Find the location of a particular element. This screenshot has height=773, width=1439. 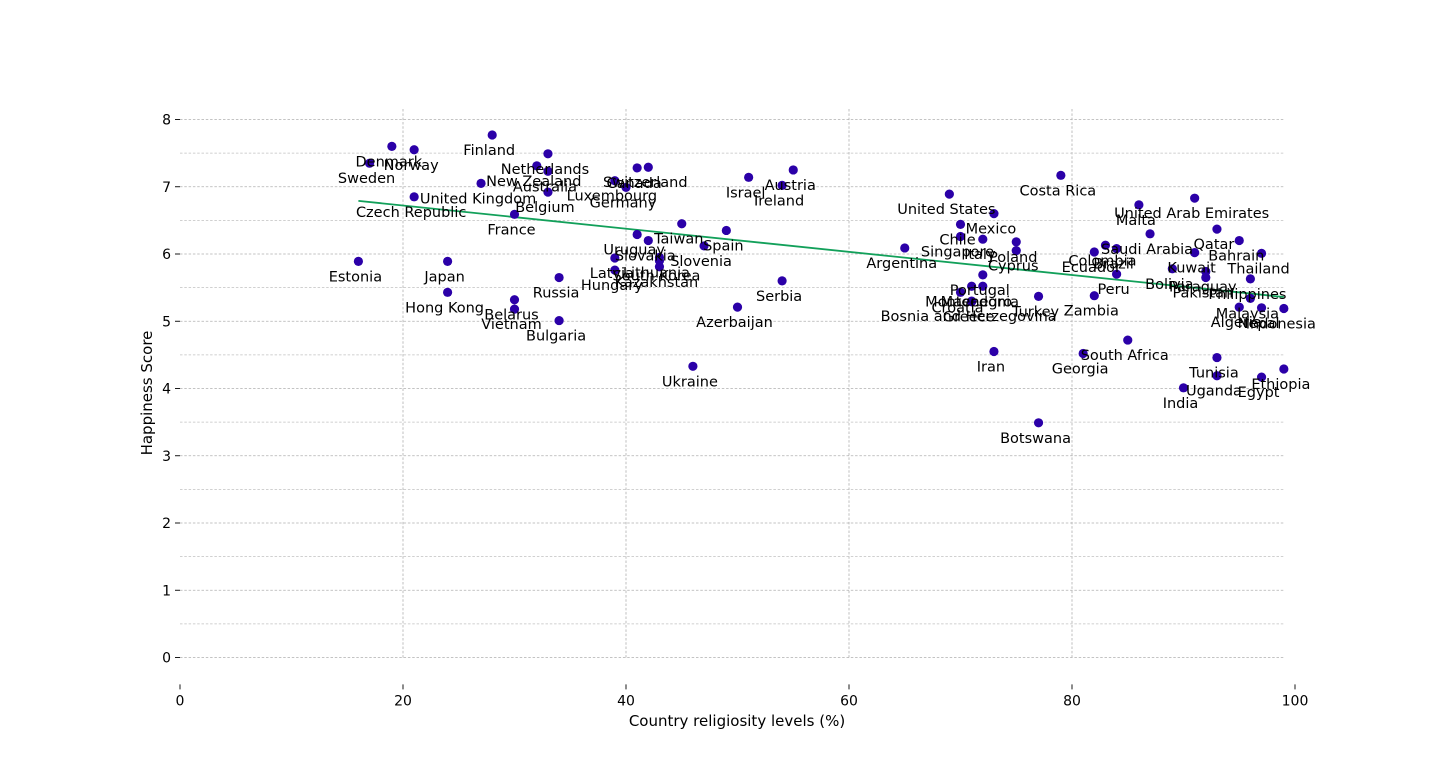

data-point-label: United Kingdom is located at coordinates (478, 199).